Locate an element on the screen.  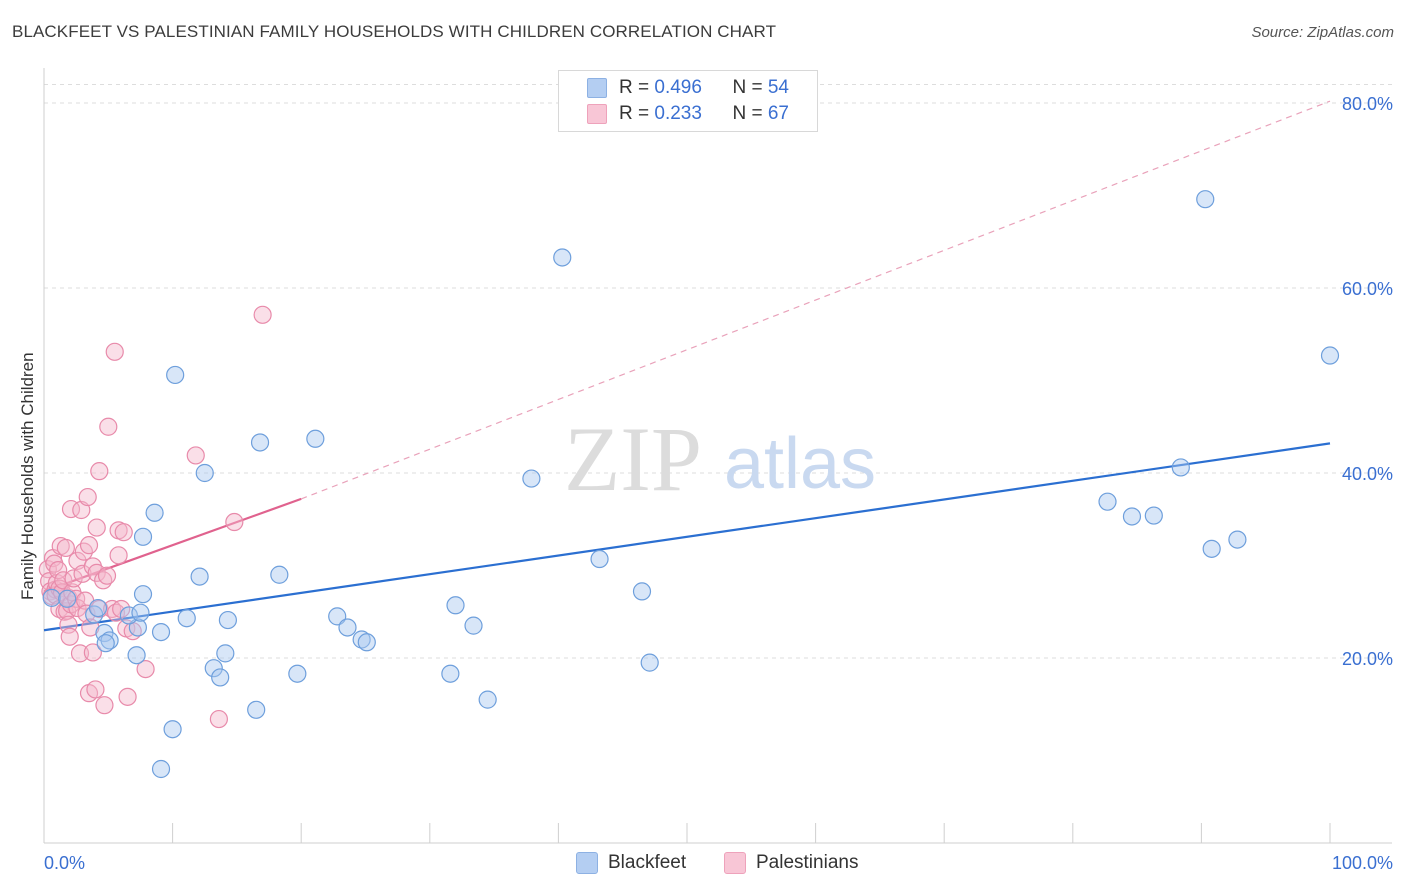
n-value: 67 is located at coordinates (778, 113).